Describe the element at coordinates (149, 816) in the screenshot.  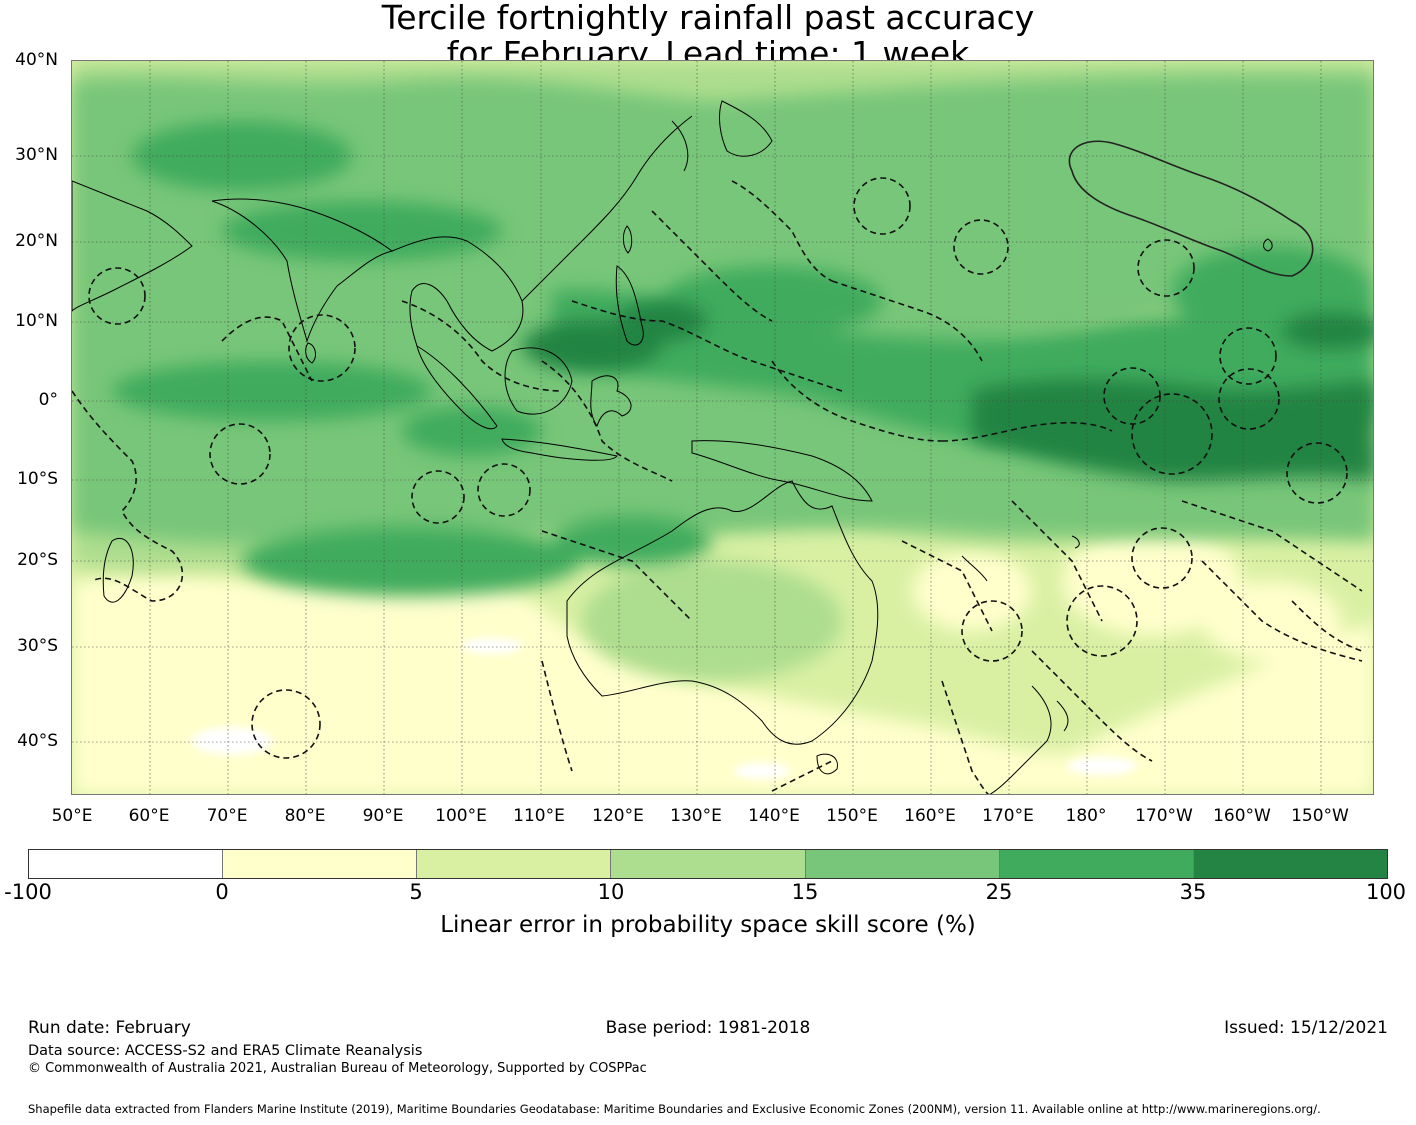
I see `lon-label-60e: 60°E` at that location.